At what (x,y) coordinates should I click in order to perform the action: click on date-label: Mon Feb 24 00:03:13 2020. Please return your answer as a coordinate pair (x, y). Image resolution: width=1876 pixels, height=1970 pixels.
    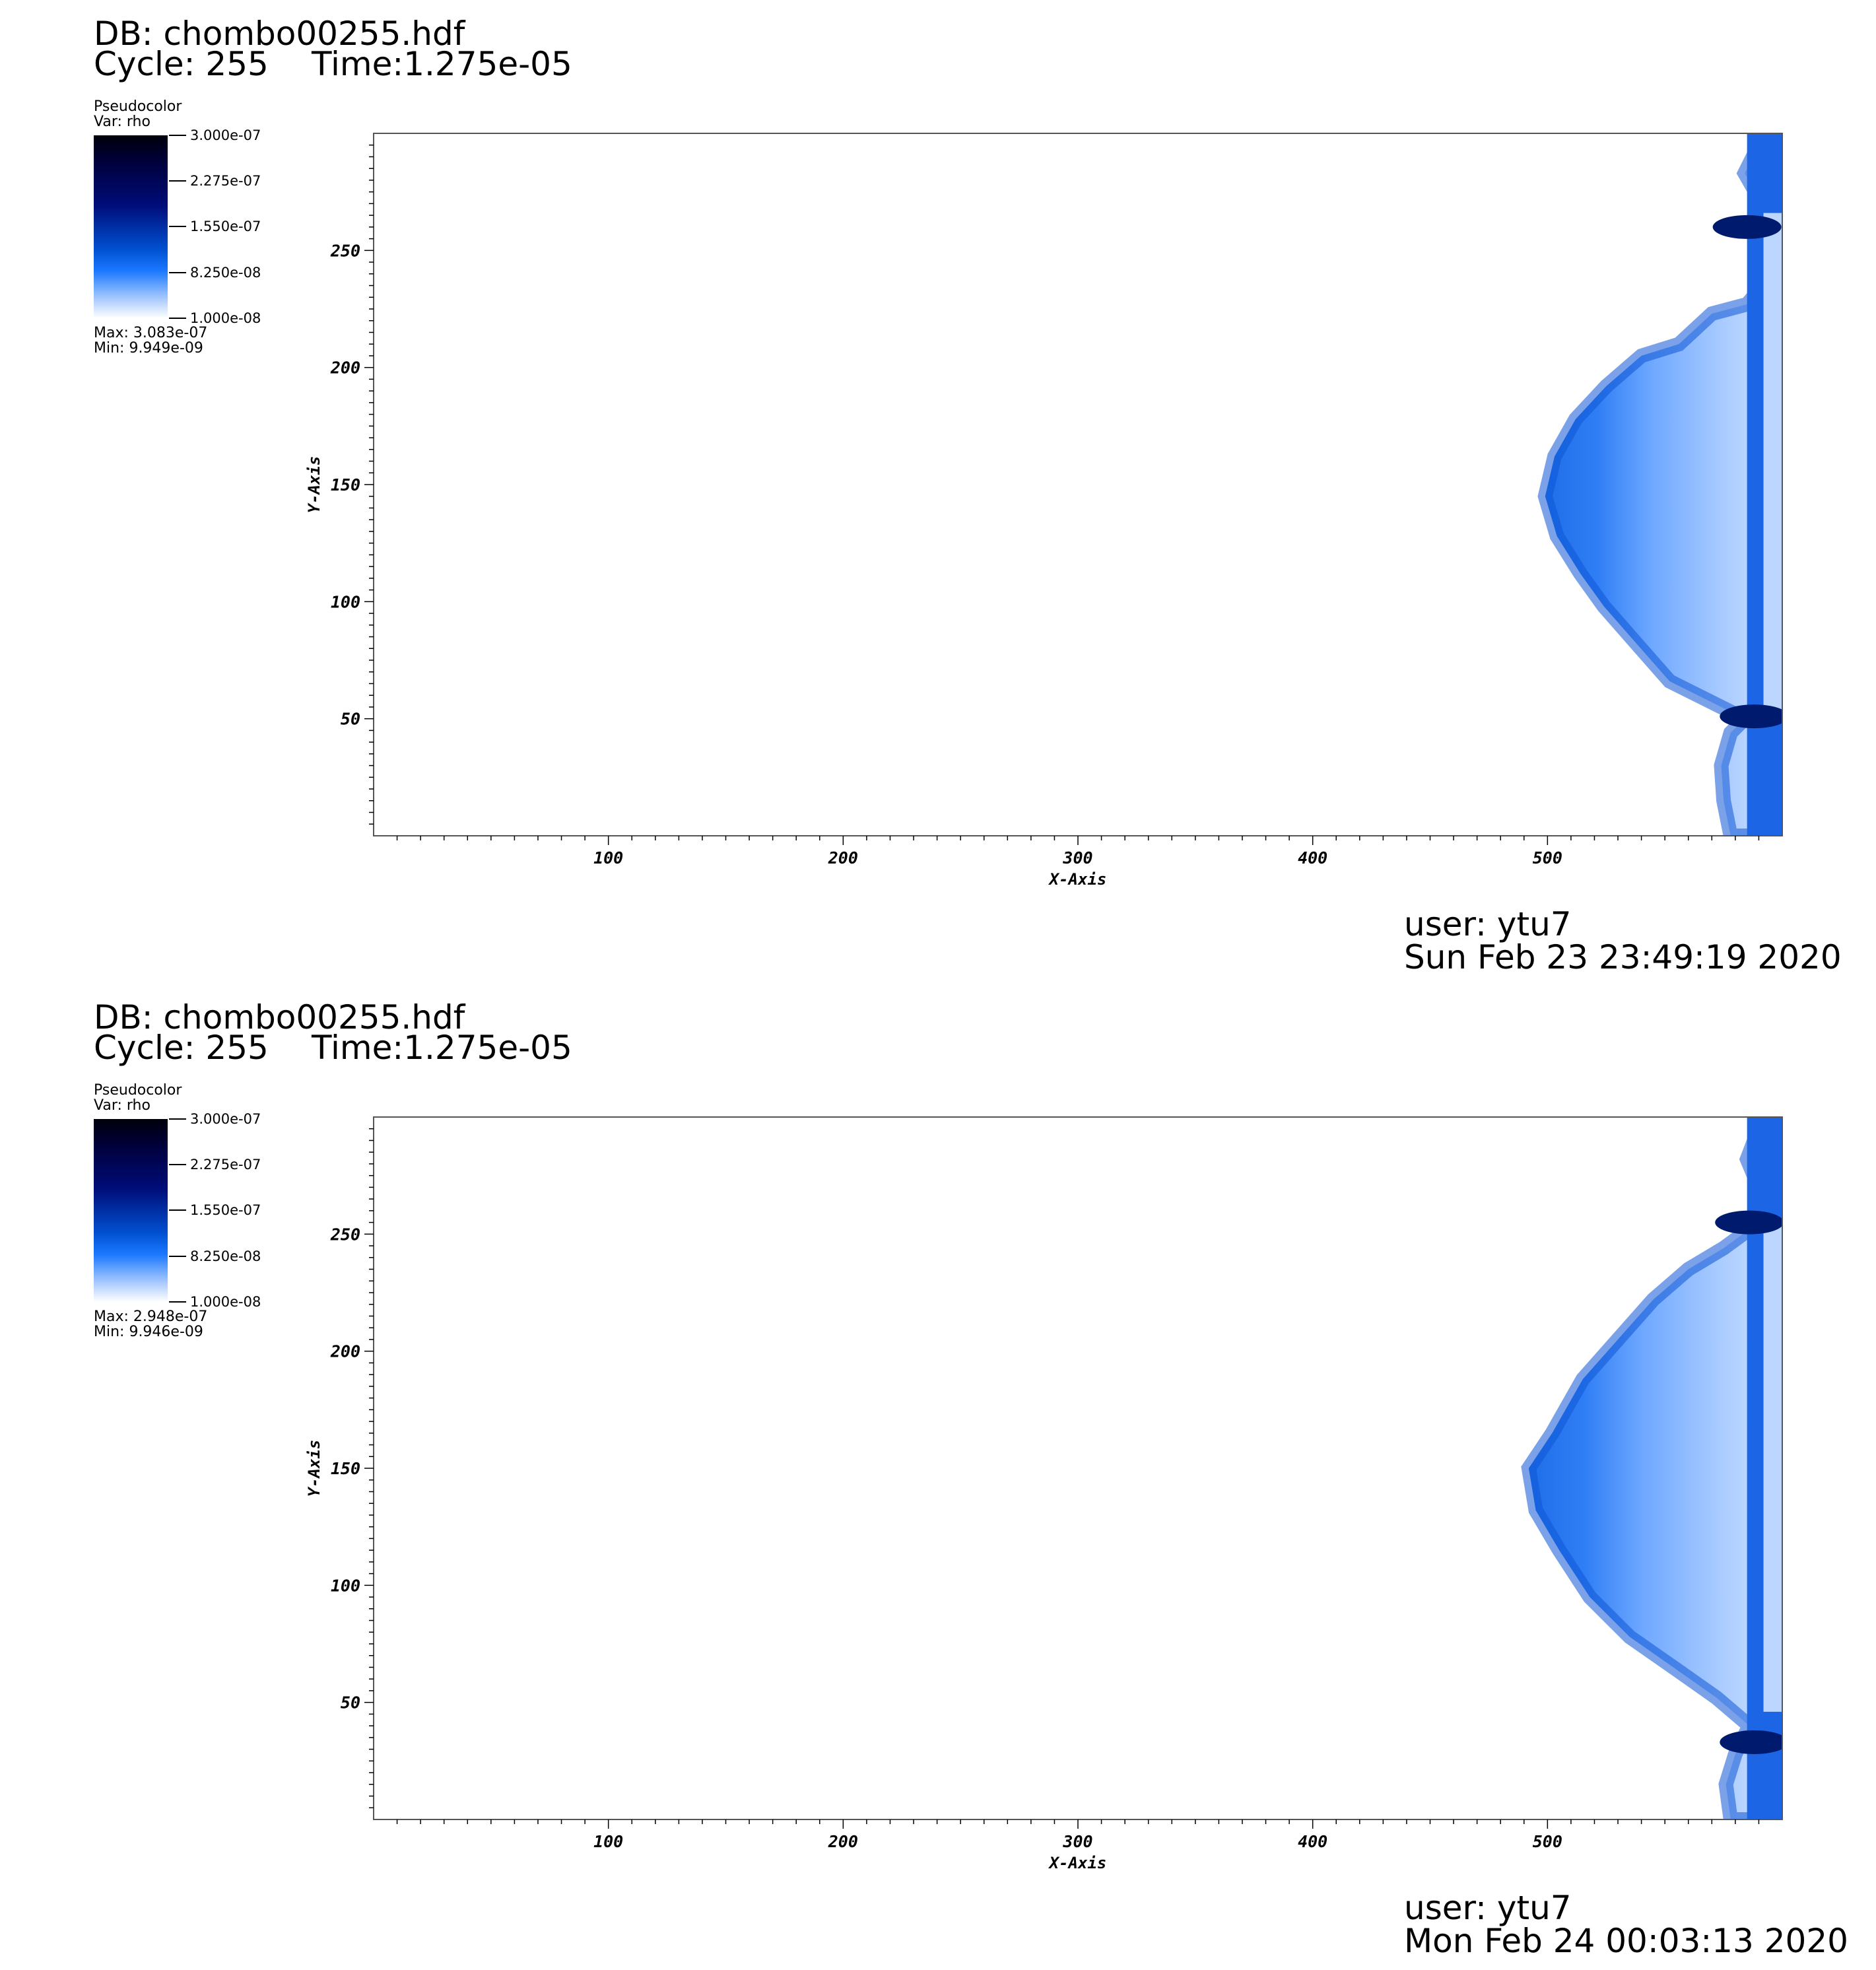
    Looking at the image, I should click on (1626, 1941).